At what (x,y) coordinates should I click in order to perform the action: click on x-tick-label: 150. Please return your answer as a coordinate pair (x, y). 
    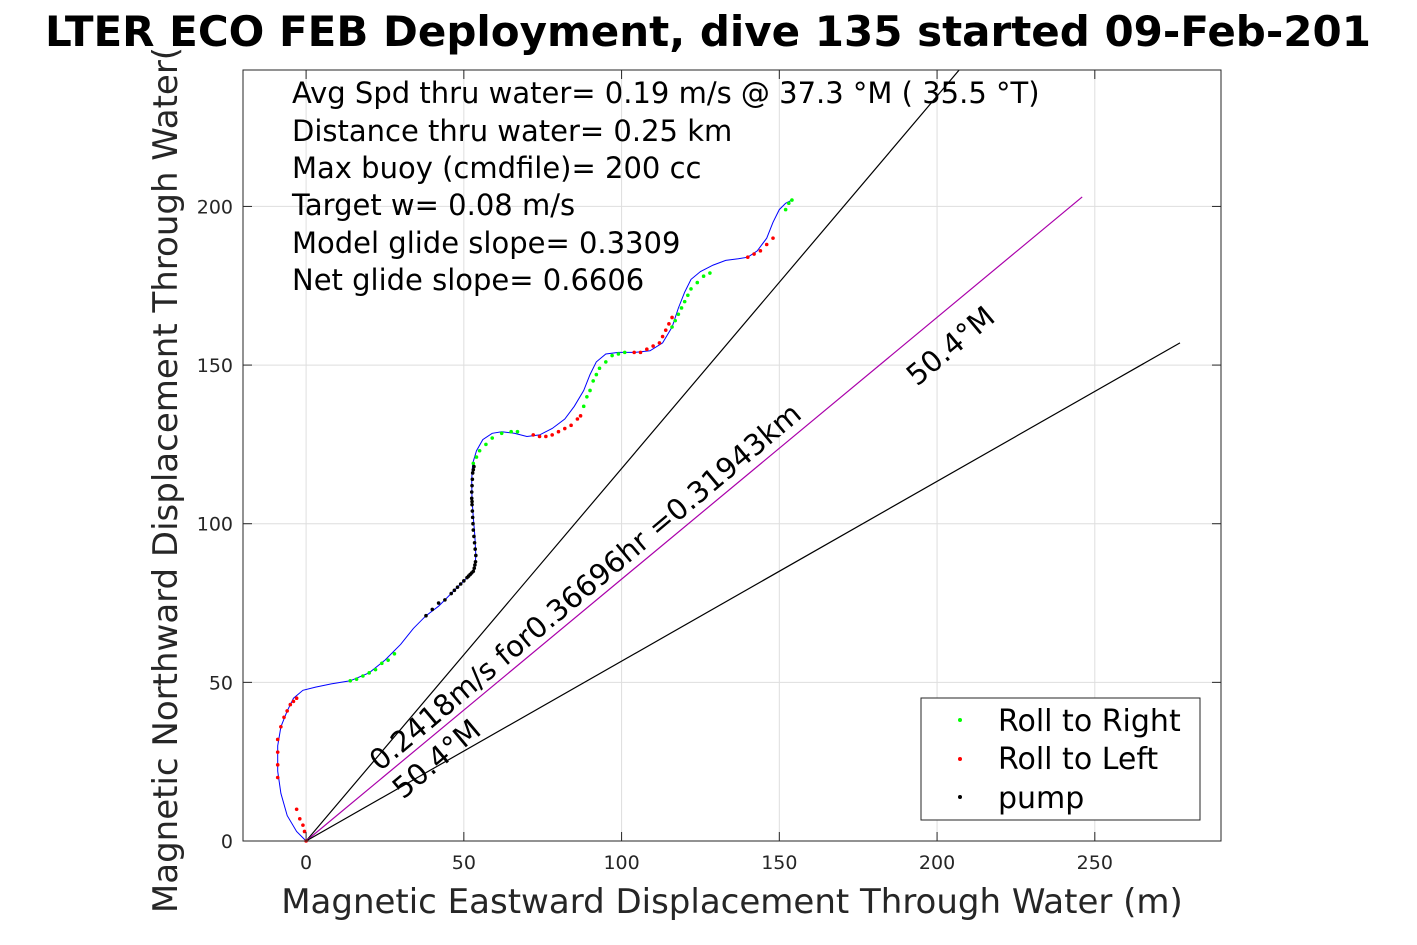
    Looking at the image, I should click on (779, 863).